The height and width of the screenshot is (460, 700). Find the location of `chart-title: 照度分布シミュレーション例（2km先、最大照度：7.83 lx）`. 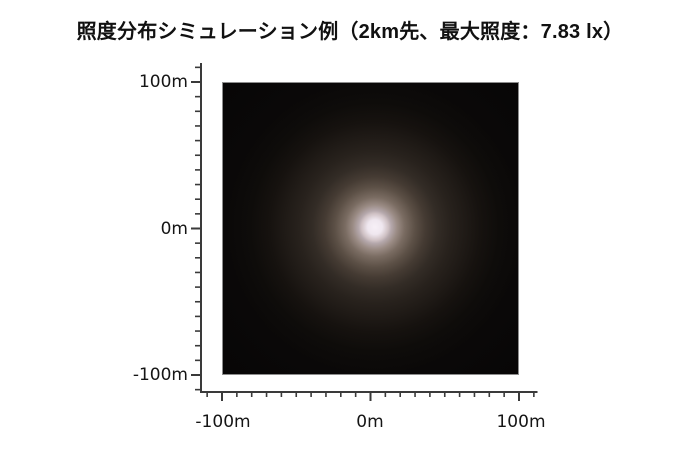

chart-title: 照度分布シミュレーション例（2km先、最大照度：7.83 lx） is located at coordinates (350, 32).